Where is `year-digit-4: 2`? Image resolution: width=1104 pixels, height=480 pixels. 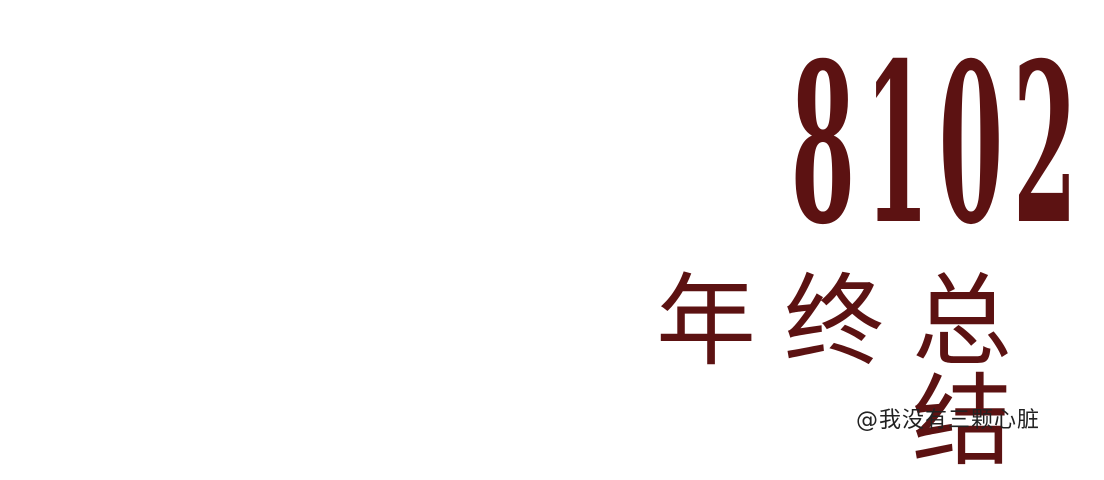 year-digit-4: 2 is located at coordinates (1045, 143).